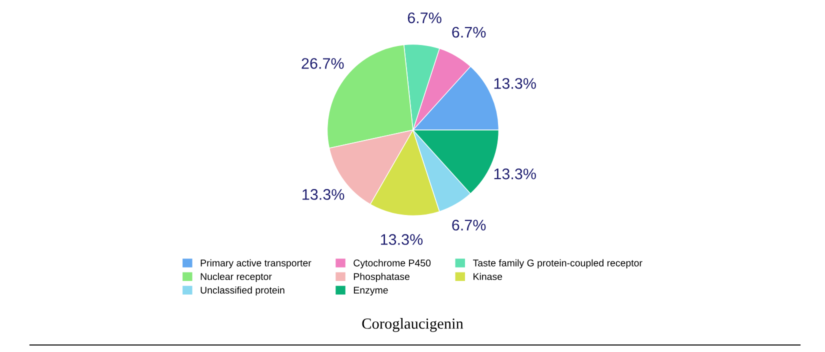 This screenshot has width=825, height=352. Describe the element at coordinates (413, 325) in the screenshot. I see `text: Coroglaucigenin` at that location.